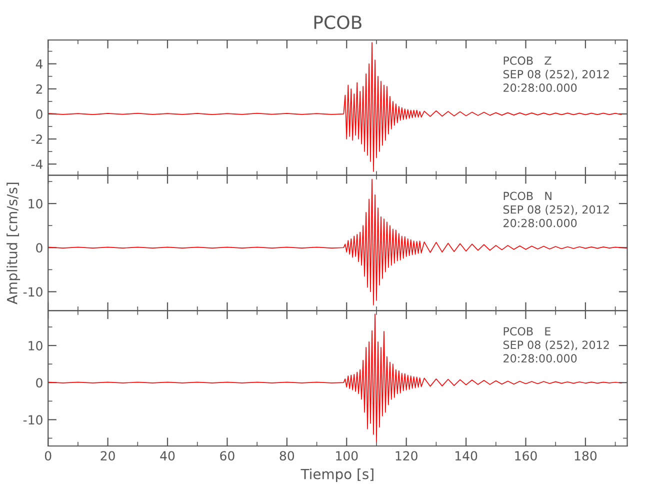 The height and width of the screenshot is (500, 650). What do you see at coordinates (338, 22) in the screenshot?
I see `chart-title: PCOB` at bounding box center [338, 22].